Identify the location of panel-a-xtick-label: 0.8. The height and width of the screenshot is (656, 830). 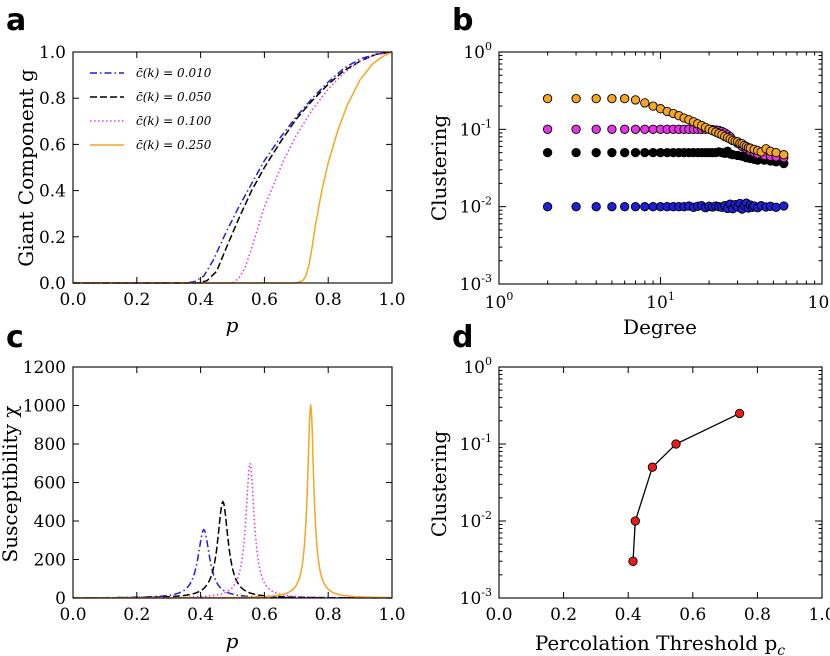
(328, 300).